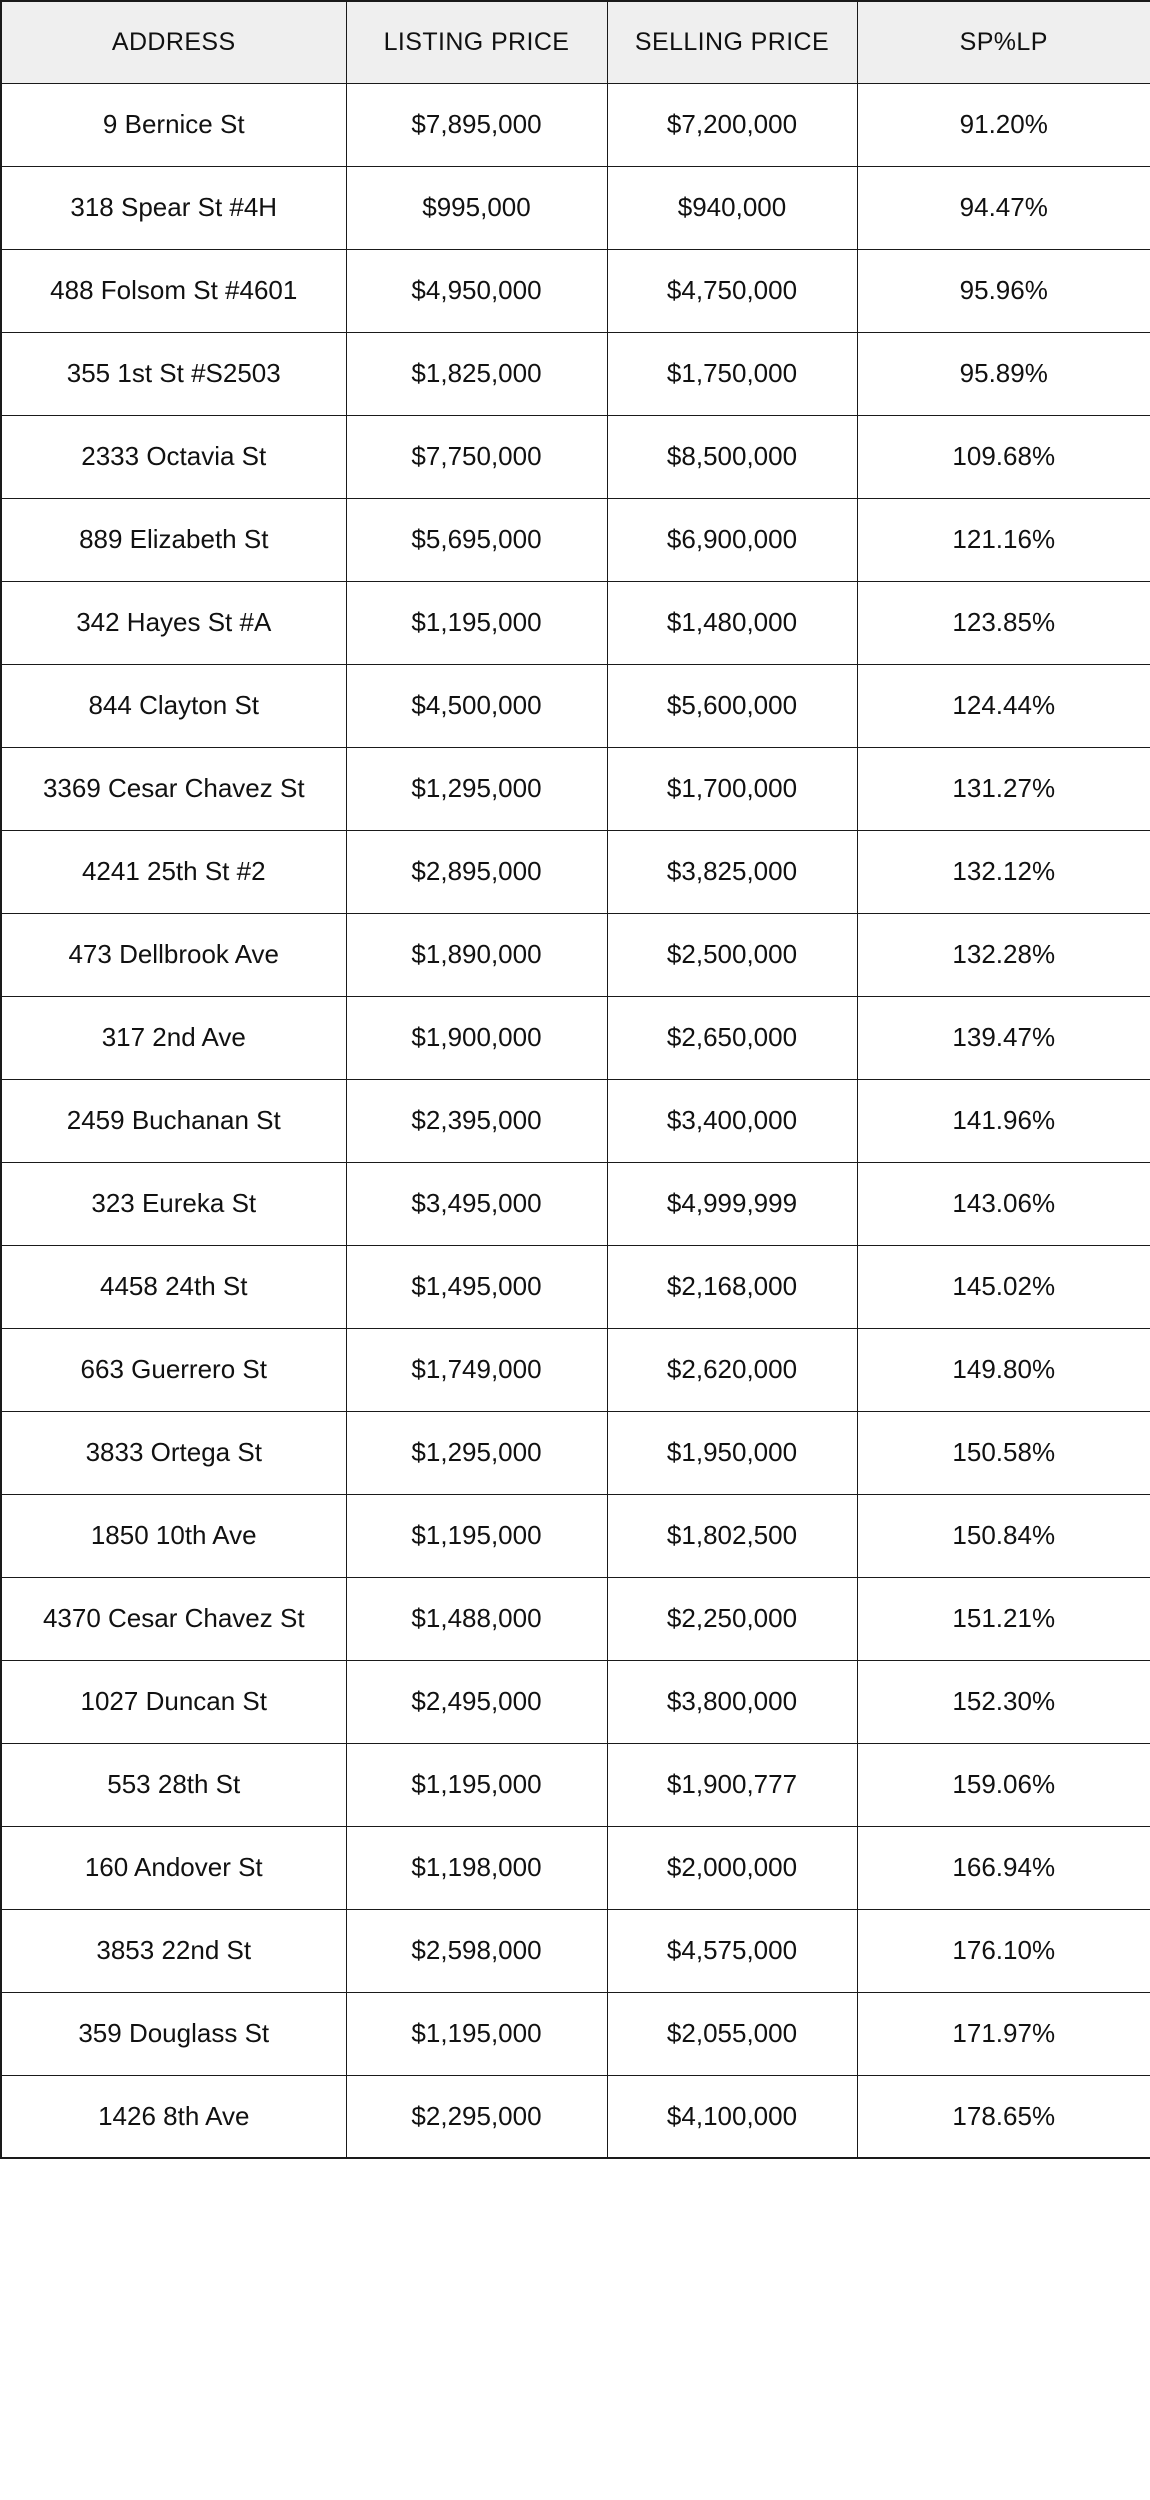  What do you see at coordinates (173, 1120) in the screenshot?
I see `cell-address: 2459 Buchanan St` at bounding box center [173, 1120].